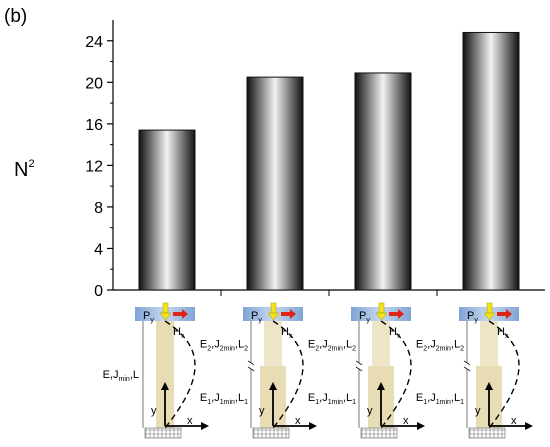  I want to click on y-axis-label-superscript: 2, so click(31, 164).